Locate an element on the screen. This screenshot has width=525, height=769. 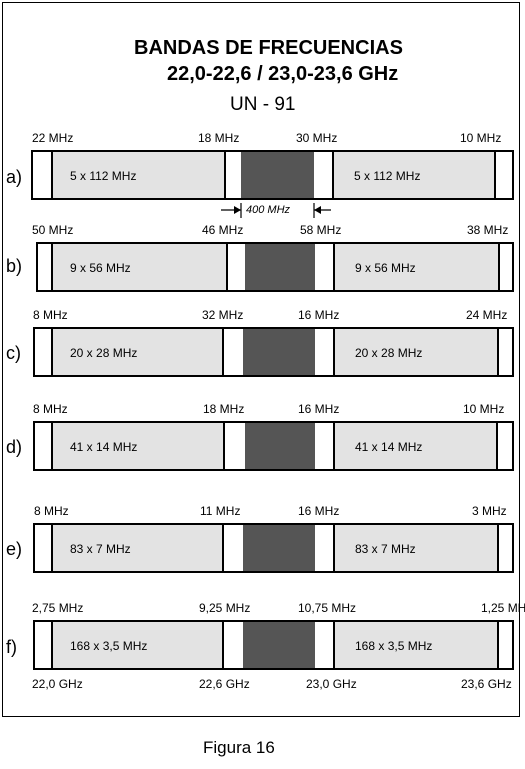
center-guard-right-label: 58 MHz is located at coordinates (321, 230).